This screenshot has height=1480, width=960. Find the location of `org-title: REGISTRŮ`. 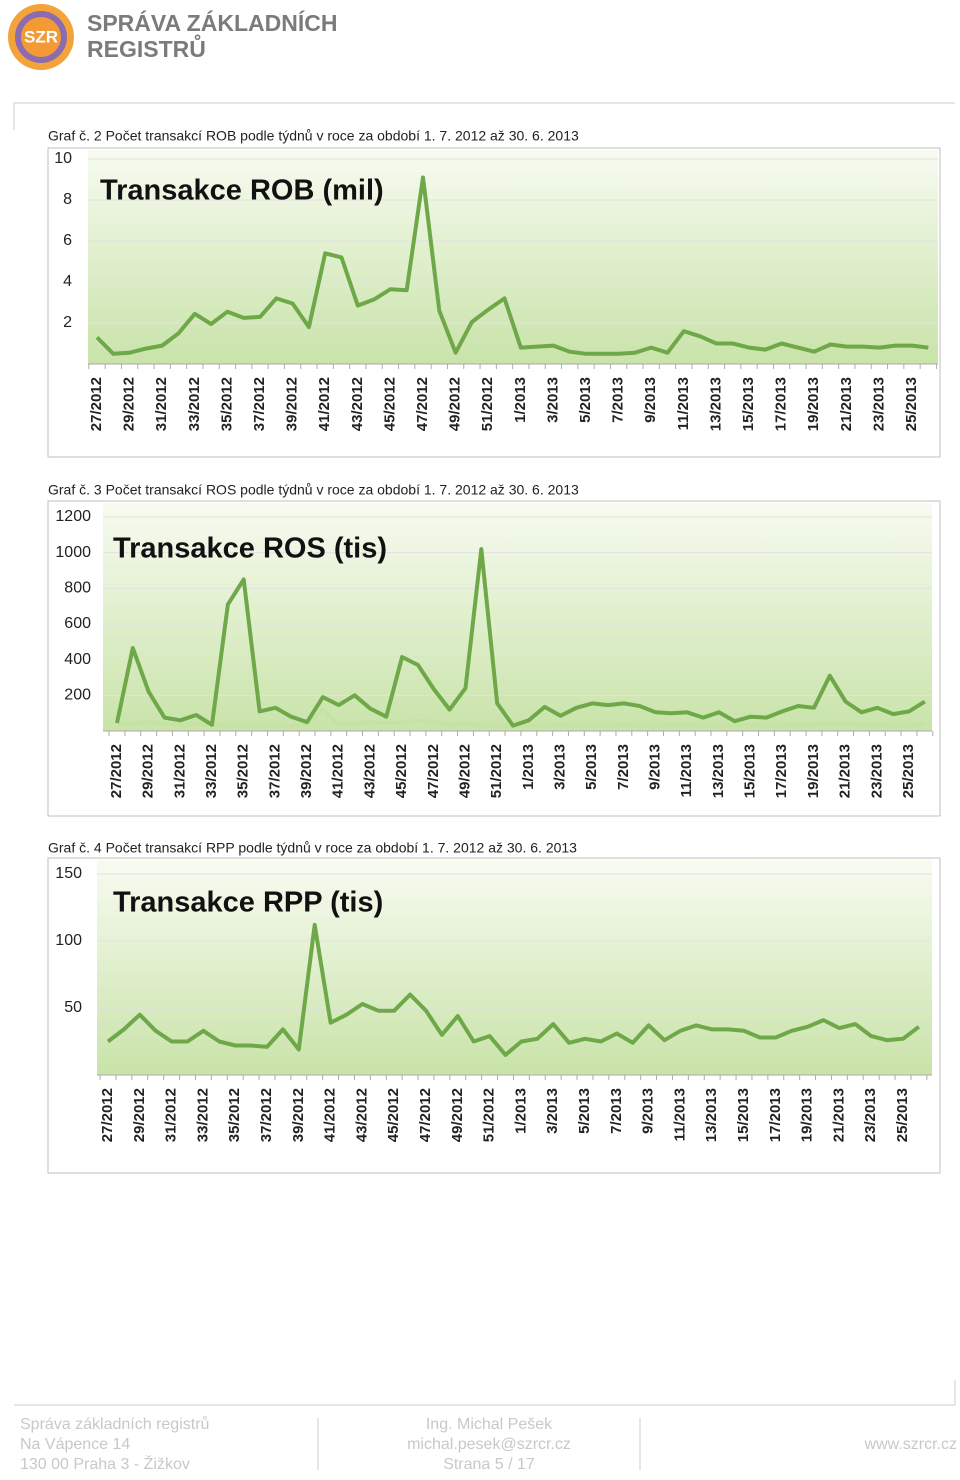

org-title: REGISTRŮ is located at coordinates (146, 47).